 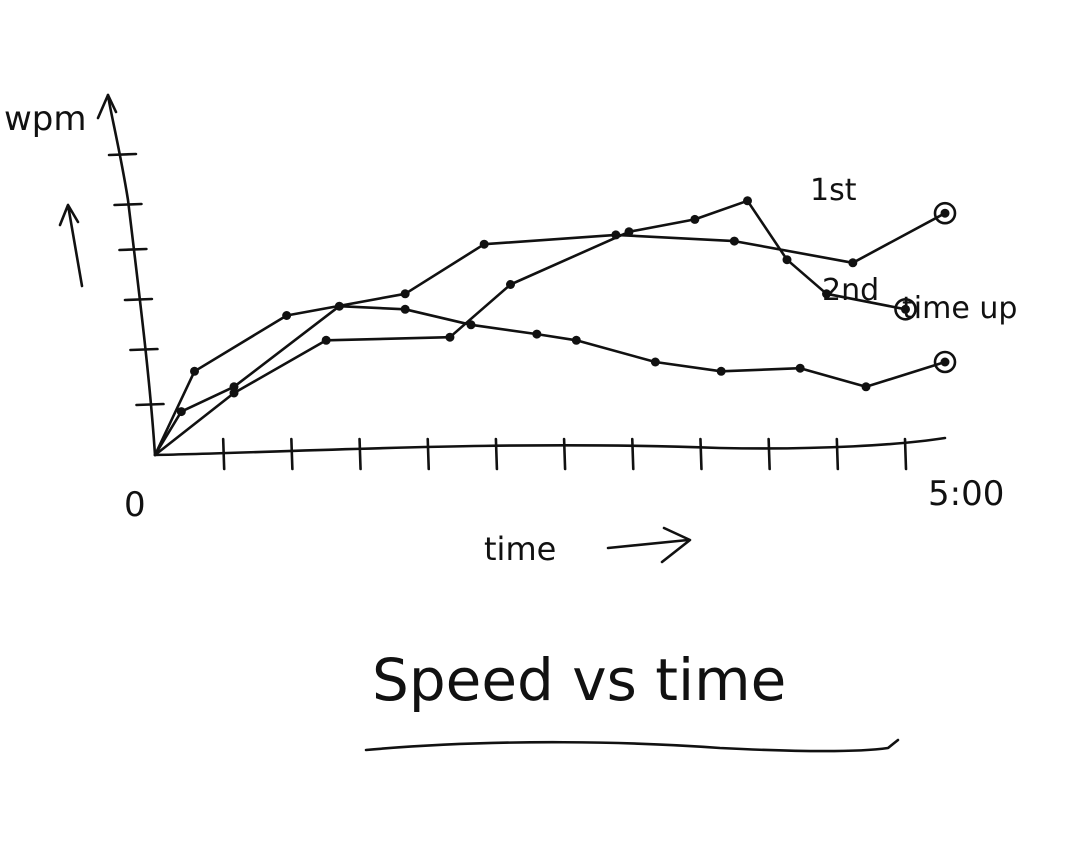 What do you see at coordinates (632, 745) in the screenshot?
I see `title-underline` at bounding box center [632, 745].